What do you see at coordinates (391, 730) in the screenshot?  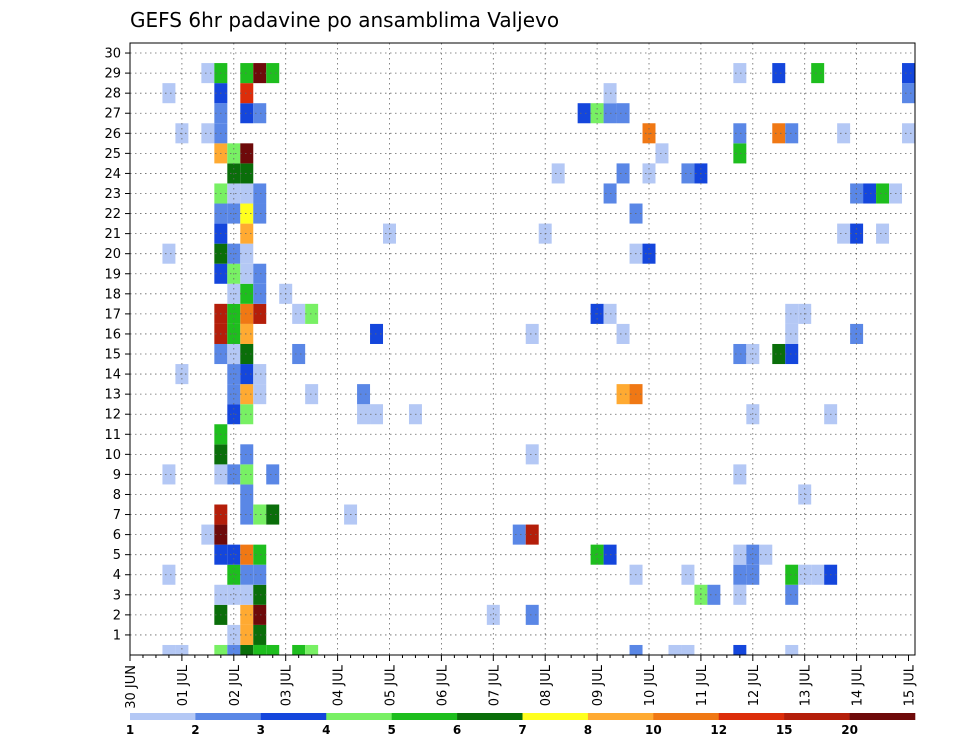 I see `colorbar-label: 5` at bounding box center [391, 730].